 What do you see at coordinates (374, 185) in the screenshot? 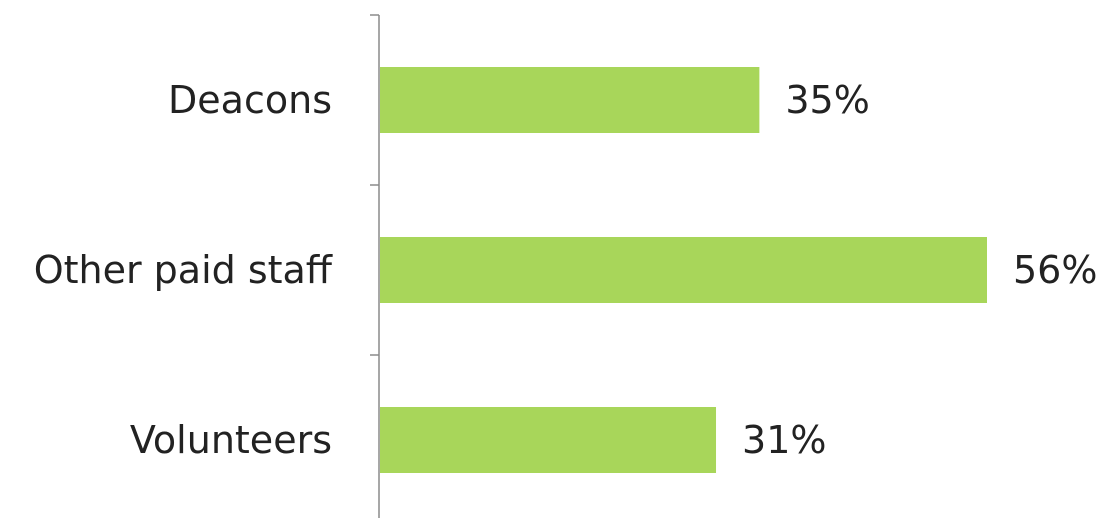
I see `y-axis-ticks` at bounding box center [374, 185].